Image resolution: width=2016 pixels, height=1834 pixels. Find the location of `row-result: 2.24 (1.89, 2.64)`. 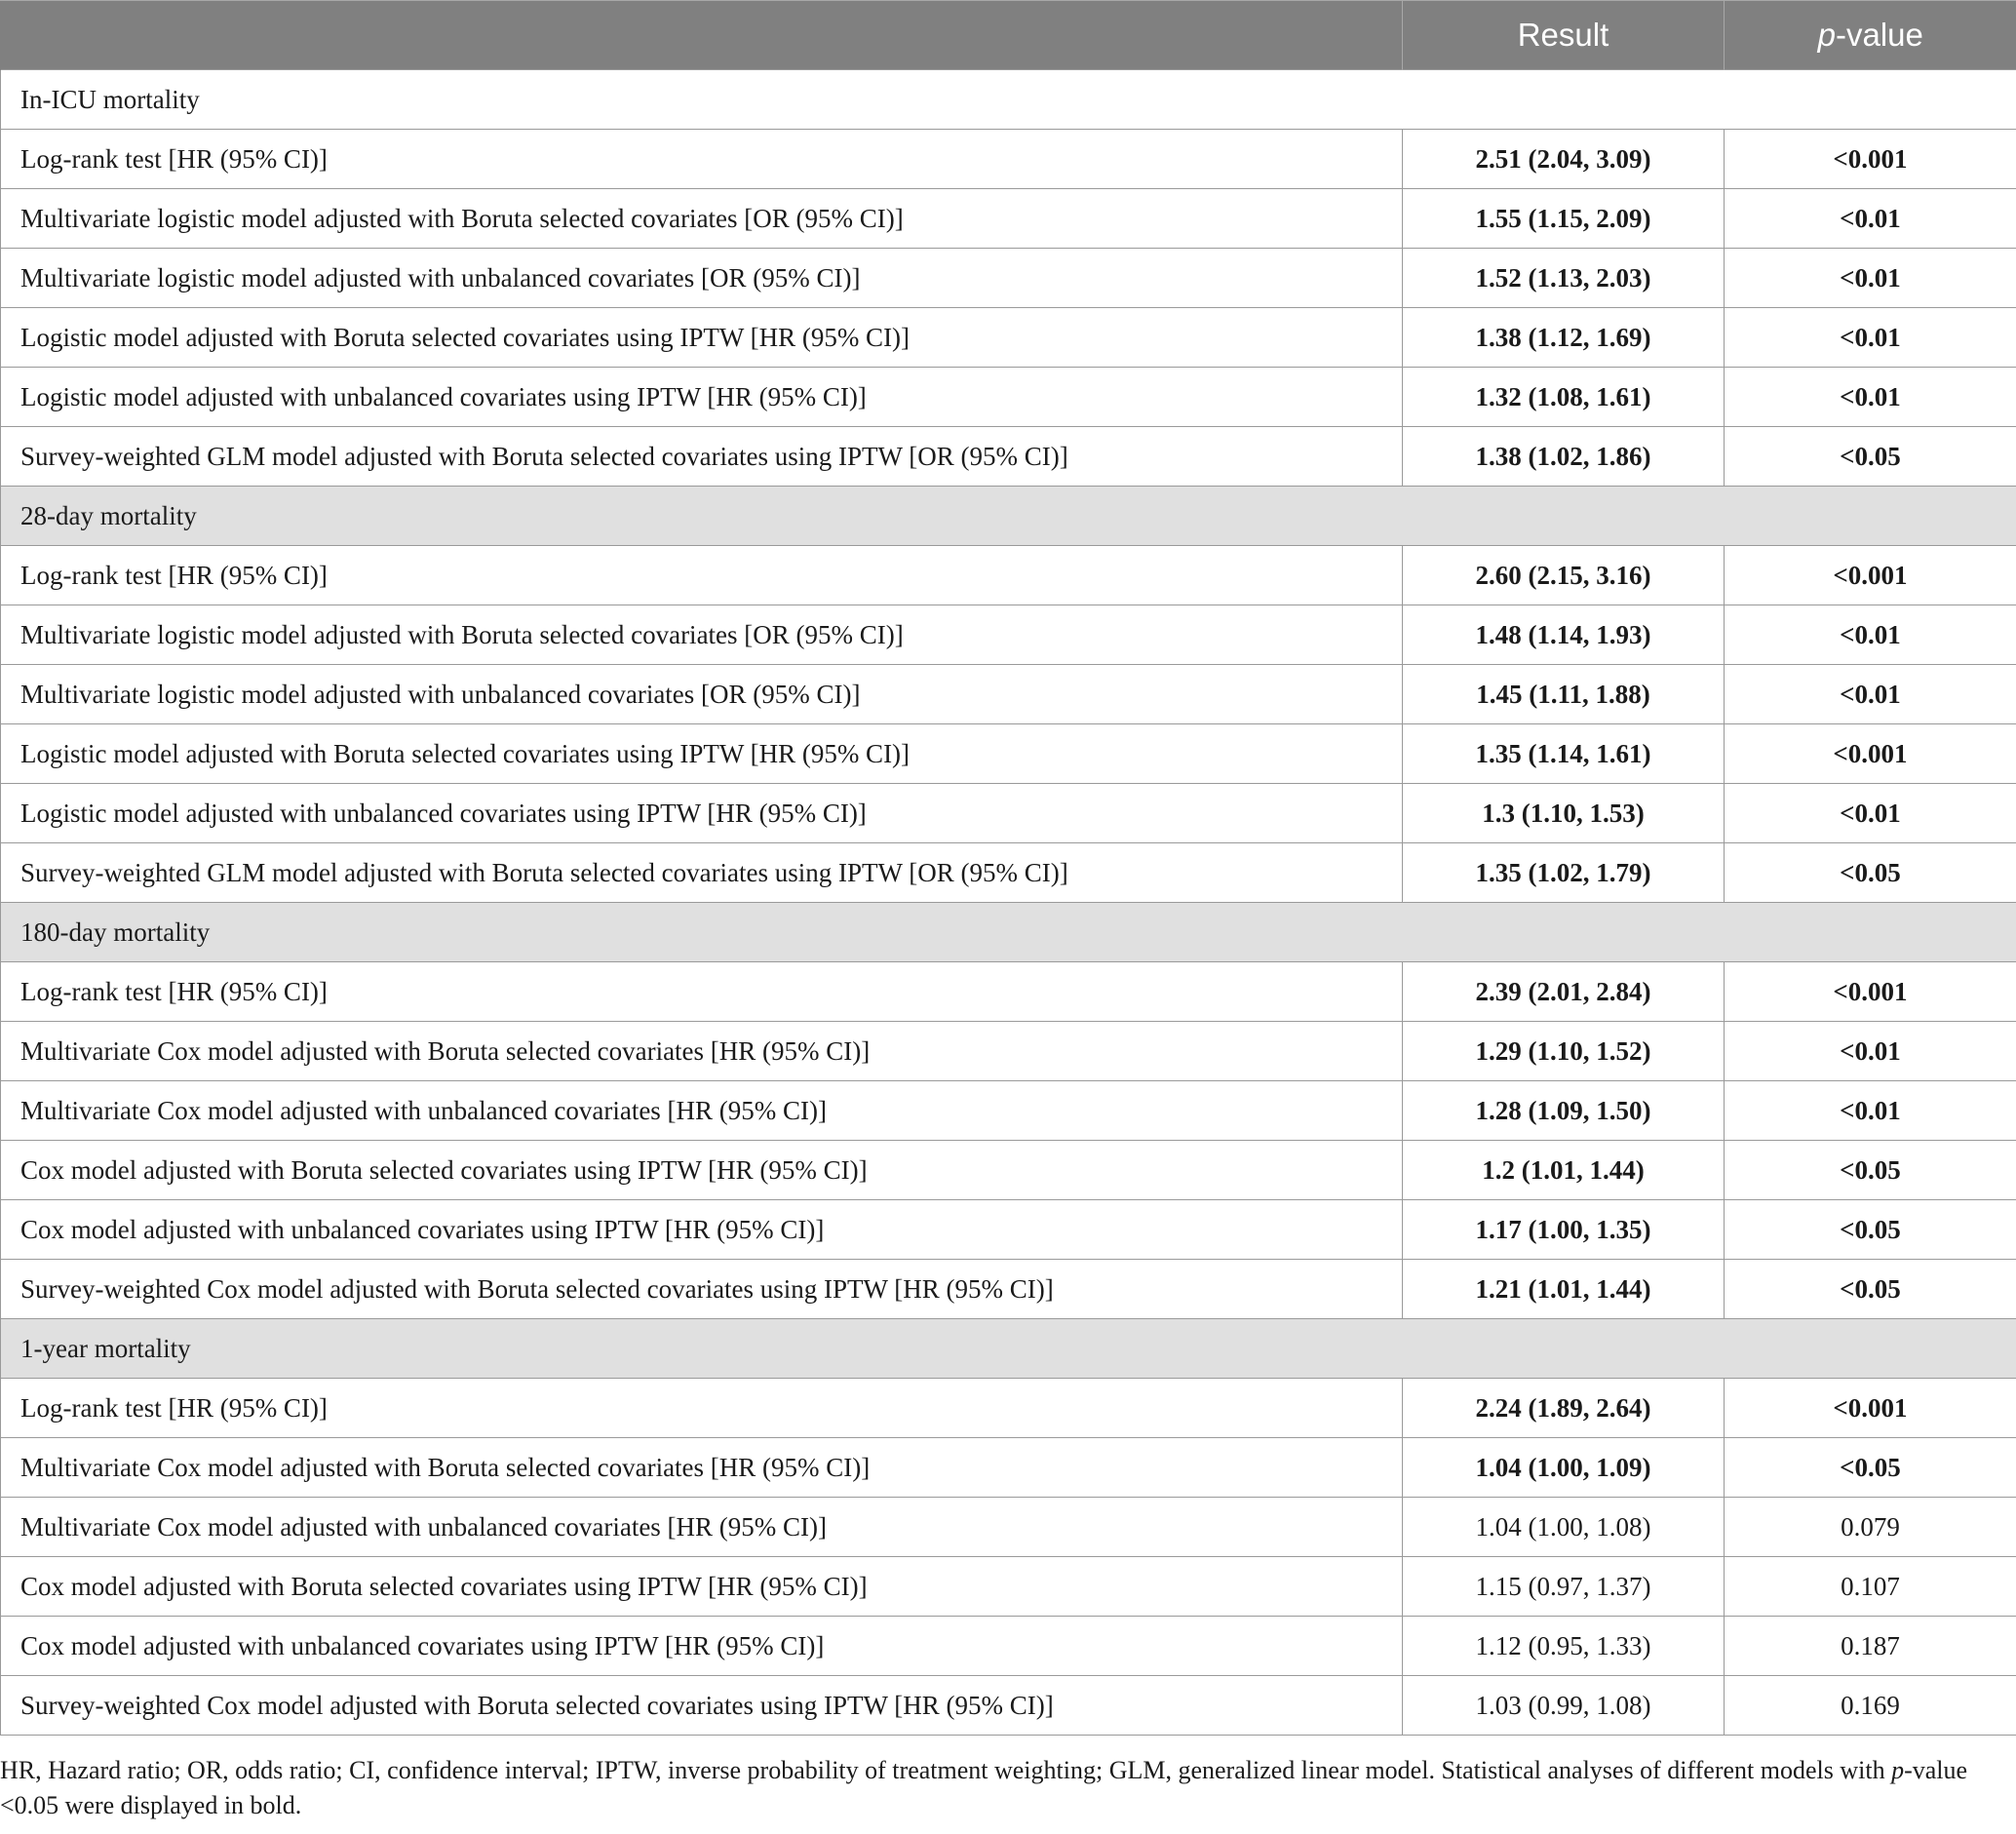

row-result: 2.24 (1.89, 2.64) is located at coordinates (1563, 1408).